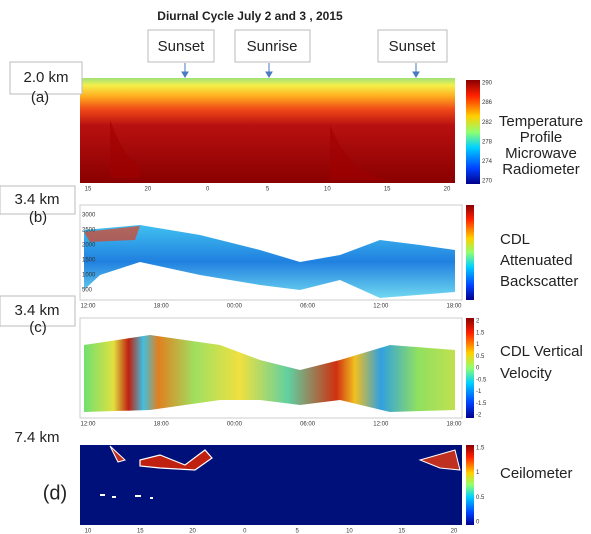 This screenshot has width=591, height=534. Describe the element at coordinates (515, 239) in the screenshot. I see `panel-label: CDL` at that location.